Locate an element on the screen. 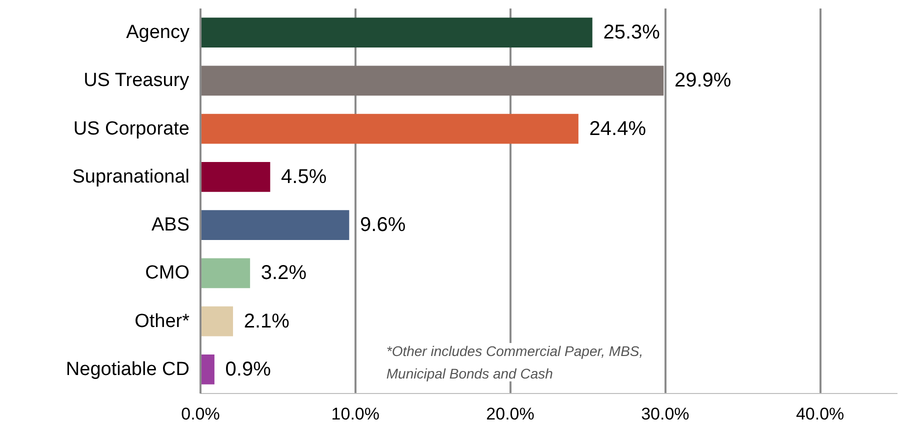 The image size is (899, 426). y-tick-label: ABS is located at coordinates (170, 225).